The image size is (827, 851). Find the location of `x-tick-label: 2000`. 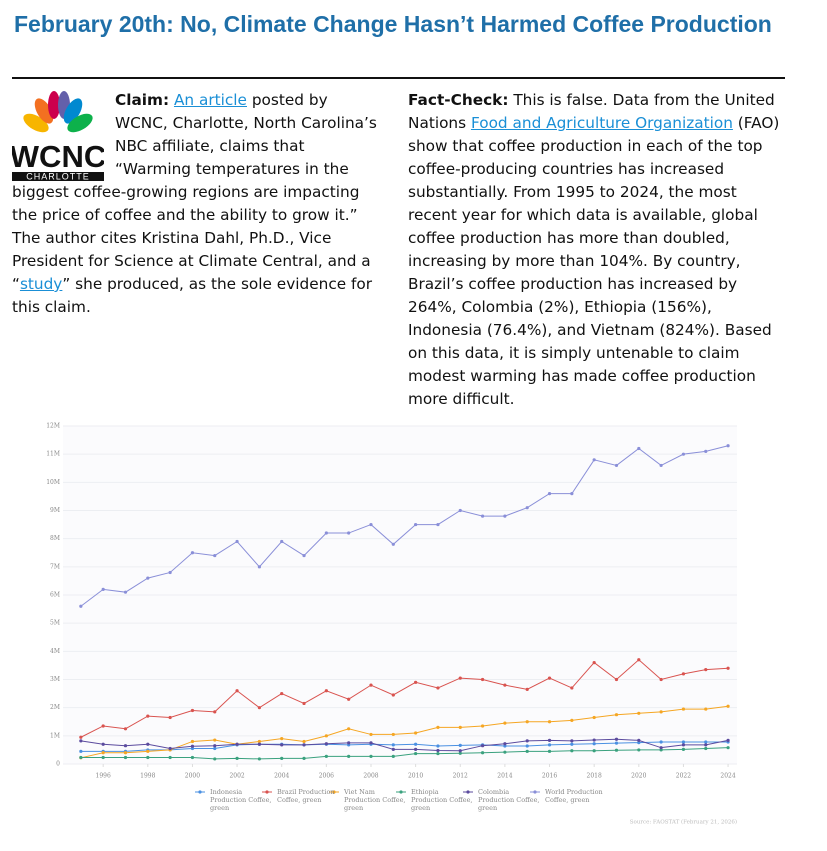

x-tick-label: 2000 is located at coordinates (192, 776).